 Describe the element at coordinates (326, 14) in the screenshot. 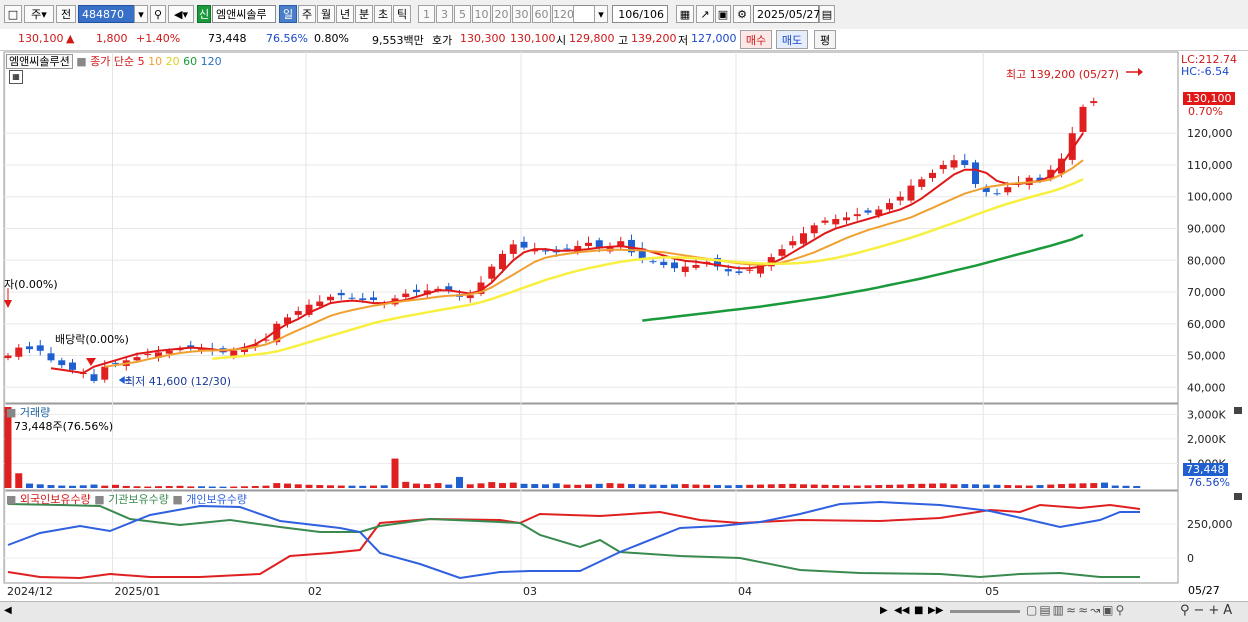

I see `tab-2: 월` at that location.